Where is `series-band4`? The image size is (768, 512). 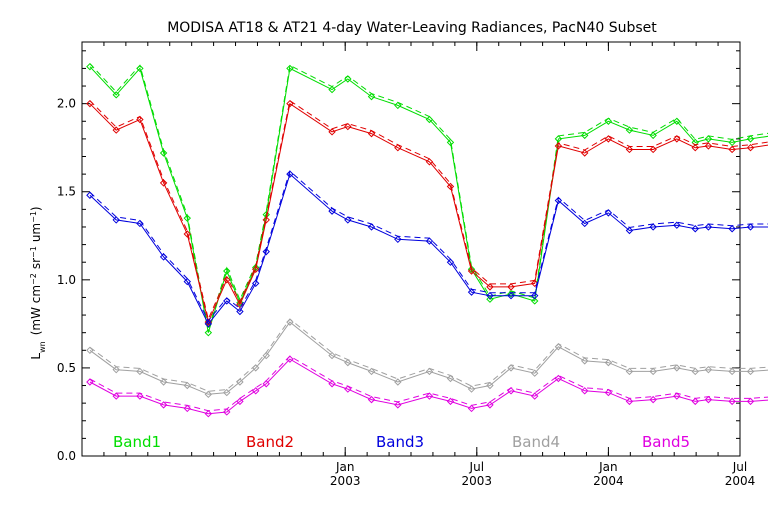
series-band4 is located at coordinates (427, 358).